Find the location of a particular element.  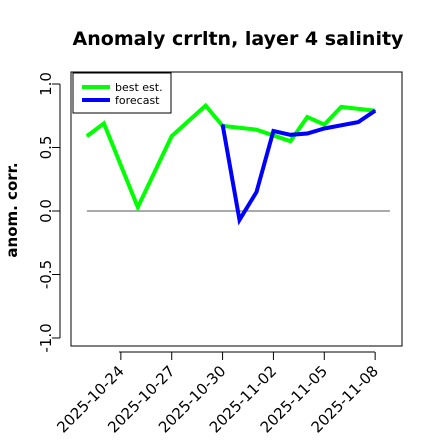

y-axis-label: anom. corr. is located at coordinates (12, 209).